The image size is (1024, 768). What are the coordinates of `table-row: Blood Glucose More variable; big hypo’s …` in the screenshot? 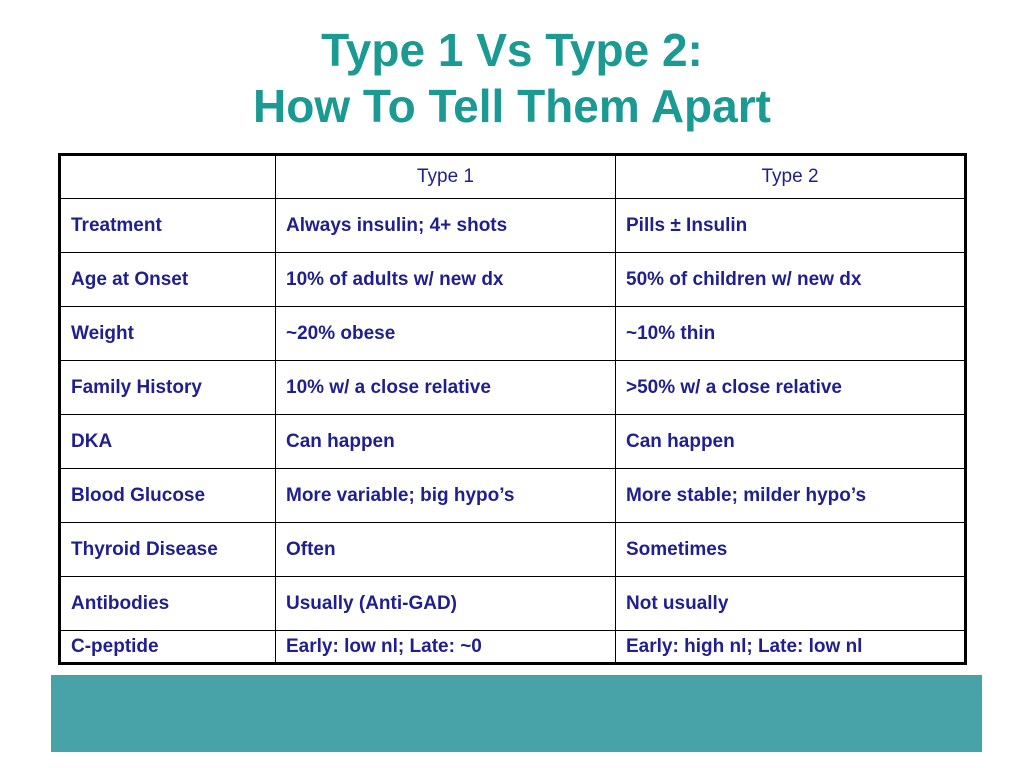 It's located at (512, 496).